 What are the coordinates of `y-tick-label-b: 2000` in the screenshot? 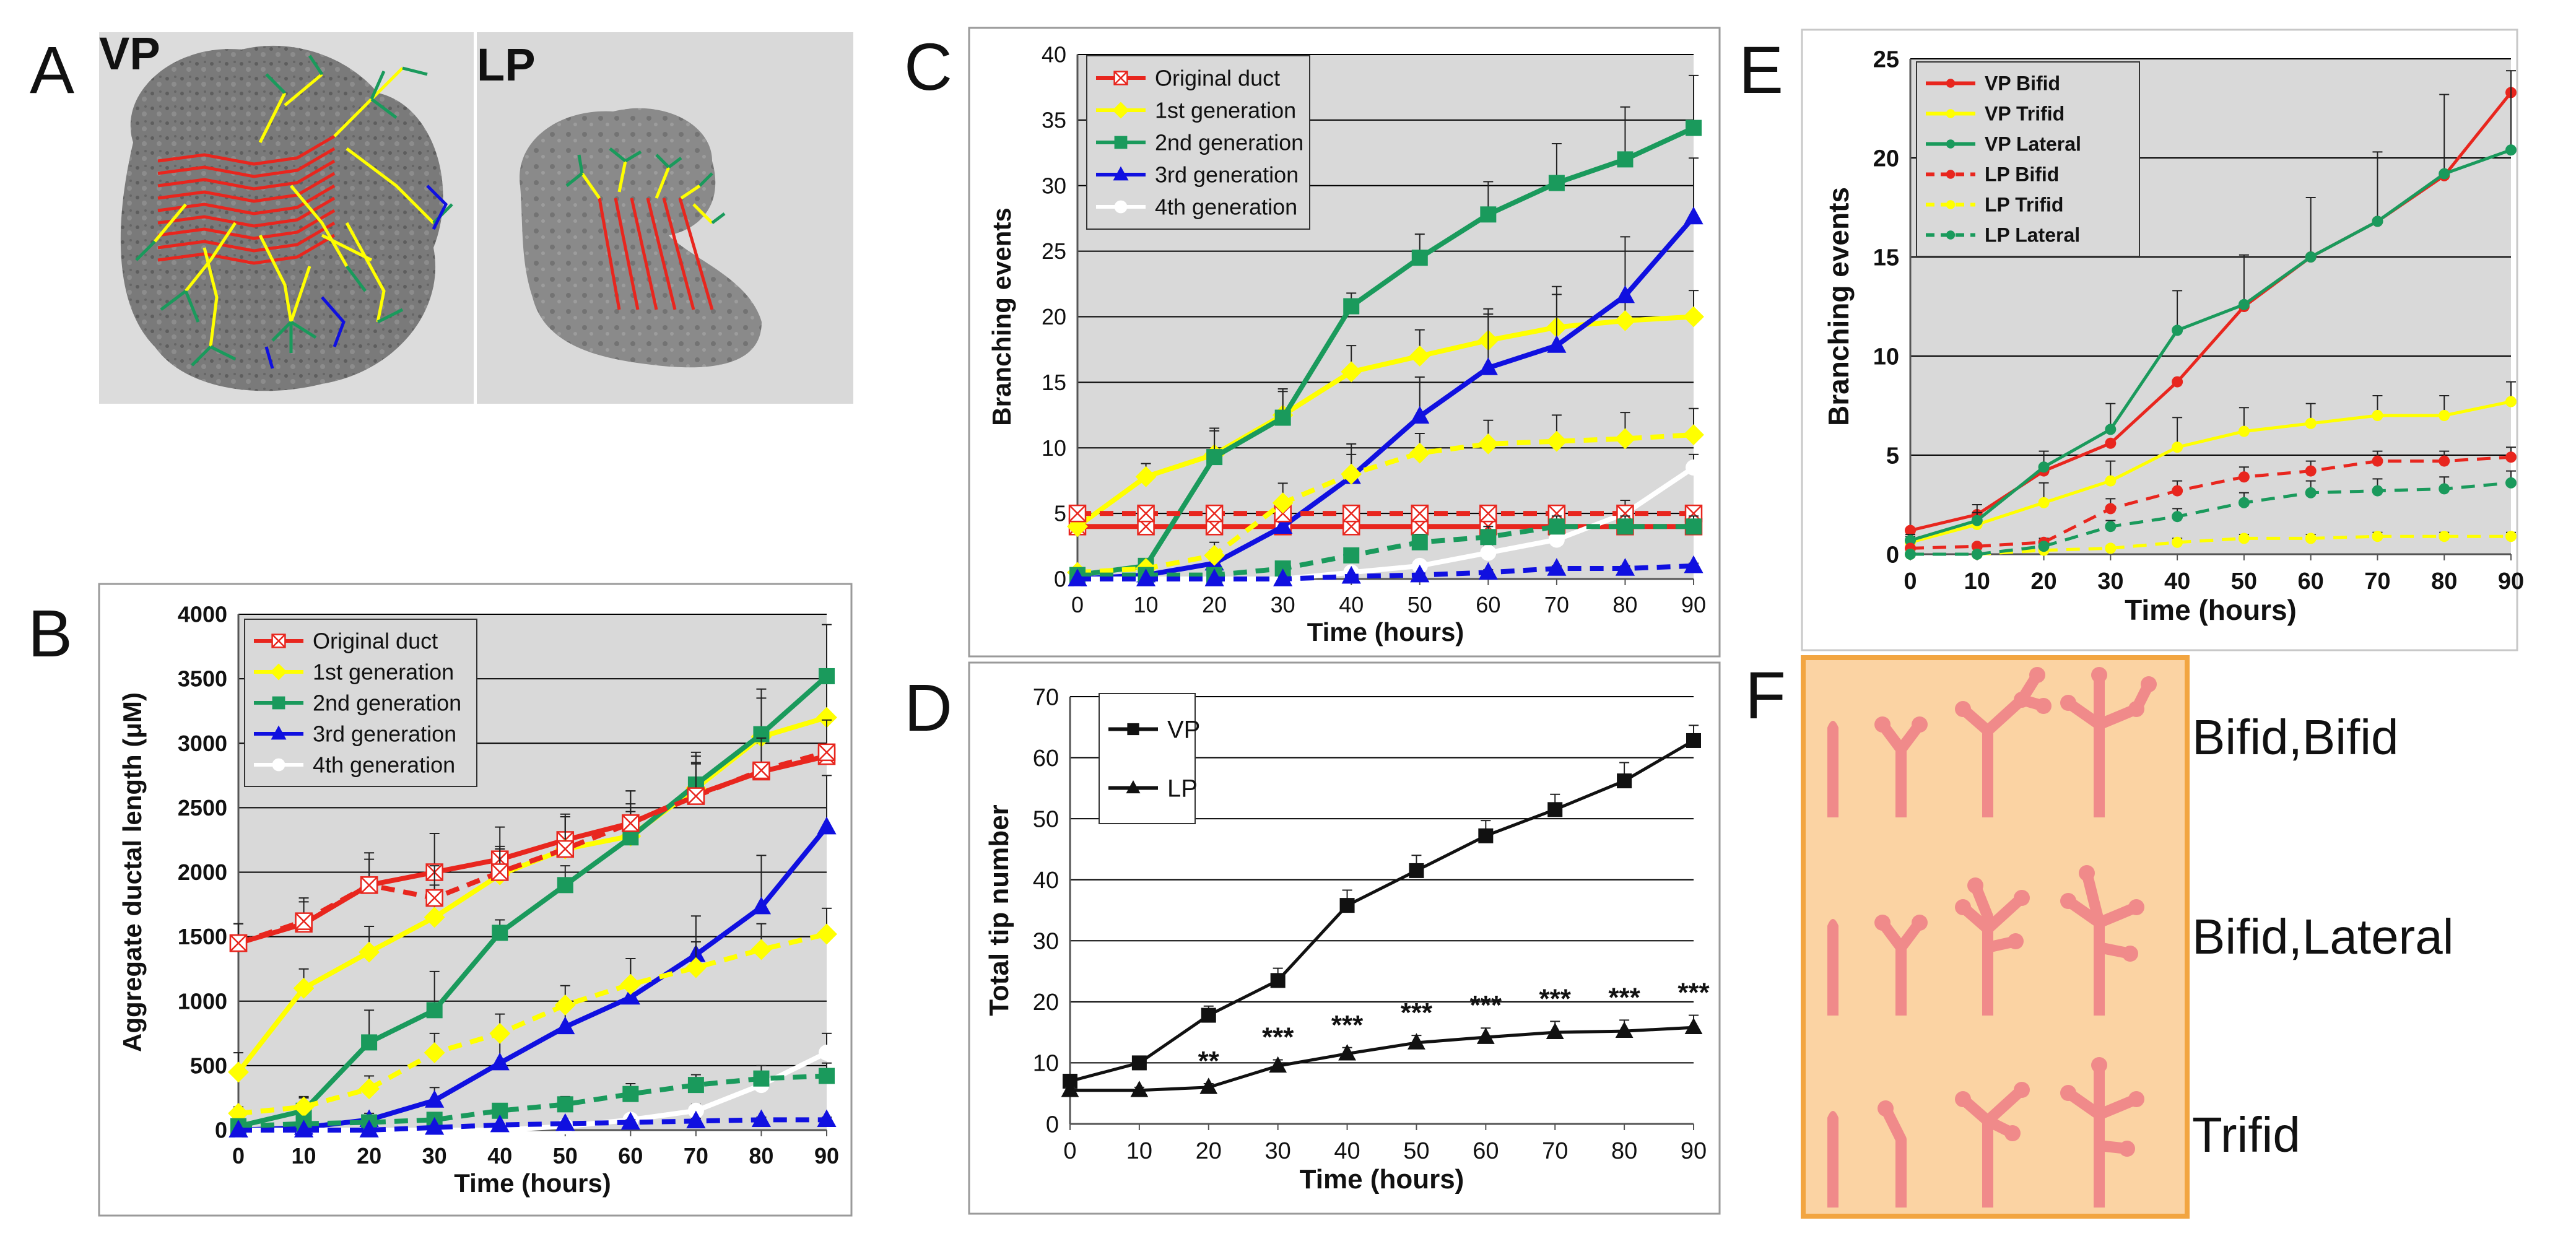 It's located at (202, 872).